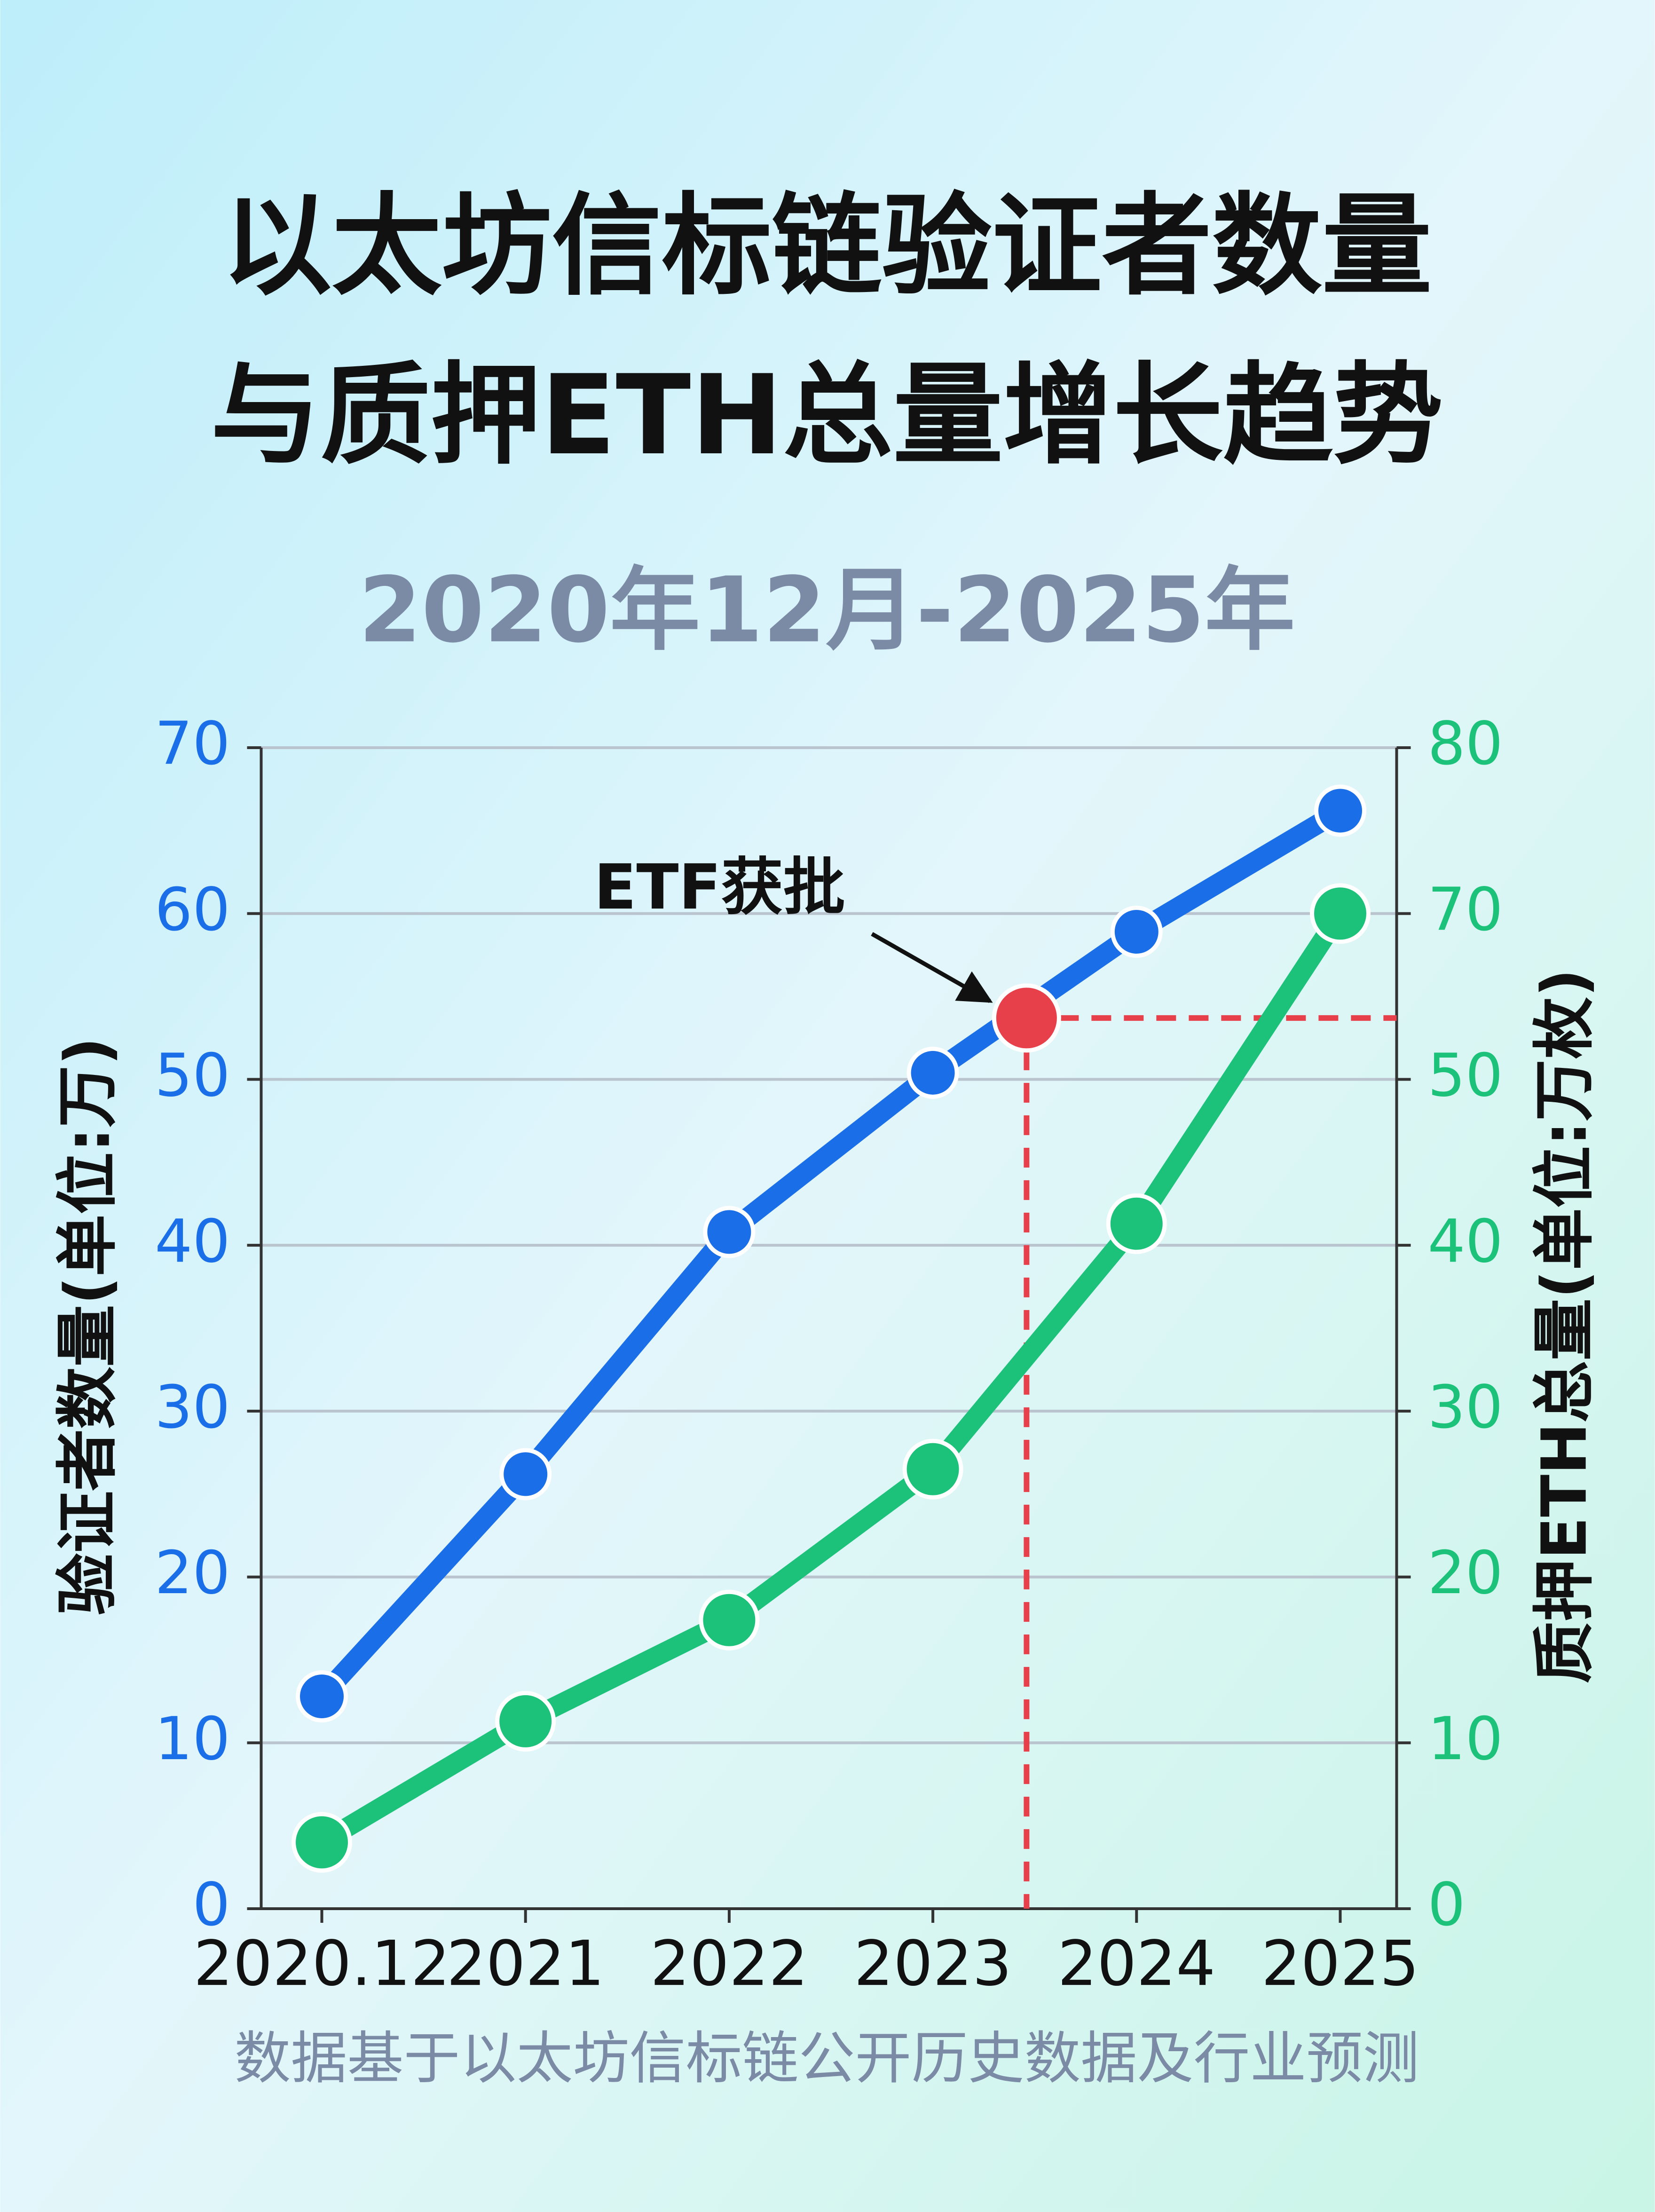  Describe the element at coordinates (933, 1964) in the screenshot. I see `x-tick-label: 2023` at that location.